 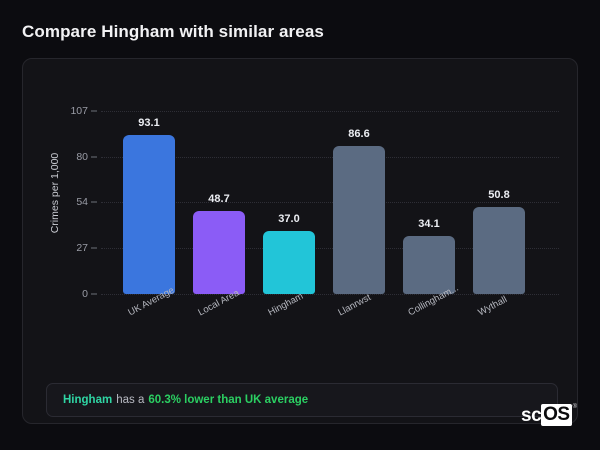 I want to click on bar-group: 86.6 Llanrwst, so click(x=359, y=214).